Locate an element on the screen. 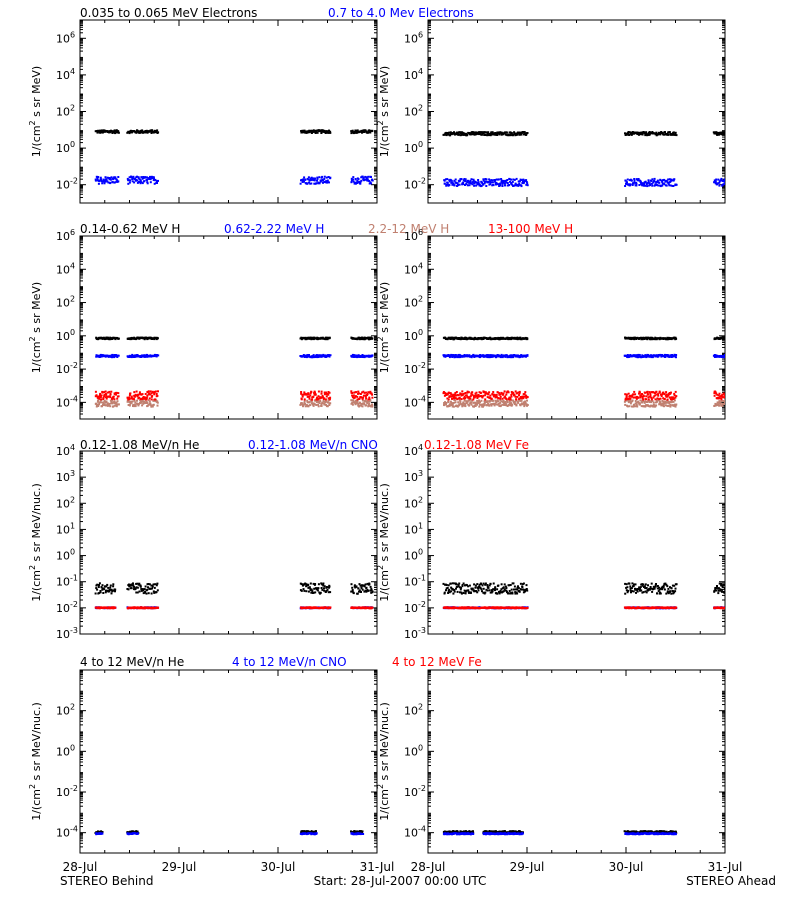 The image size is (800, 900). y-tick-label: 104 is located at coordinates (413, 268).